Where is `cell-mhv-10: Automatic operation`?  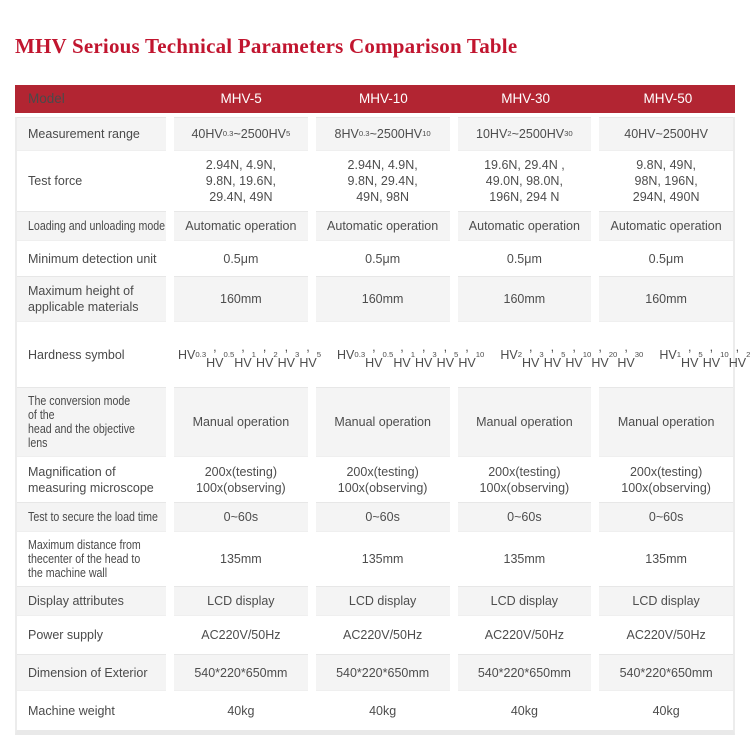 cell-mhv-10: Automatic operation is located at coordinates (382, 226).